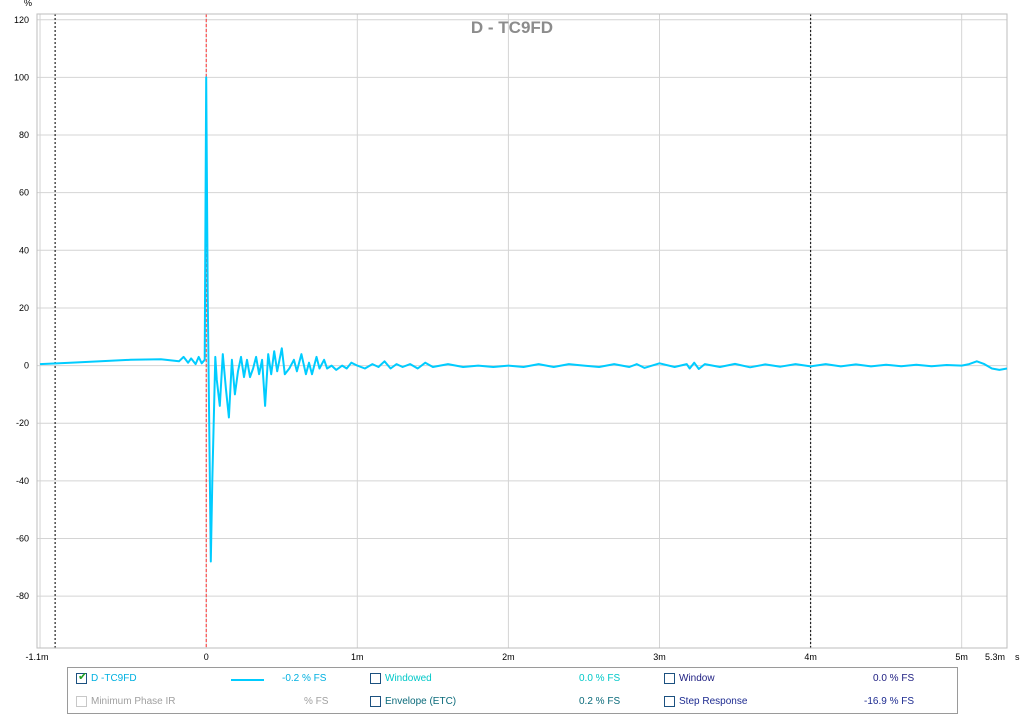  What do you see at coordinates (375, 678) in the screenshot?
I see `checkbox-windowed` at bounding box center [375, 678].